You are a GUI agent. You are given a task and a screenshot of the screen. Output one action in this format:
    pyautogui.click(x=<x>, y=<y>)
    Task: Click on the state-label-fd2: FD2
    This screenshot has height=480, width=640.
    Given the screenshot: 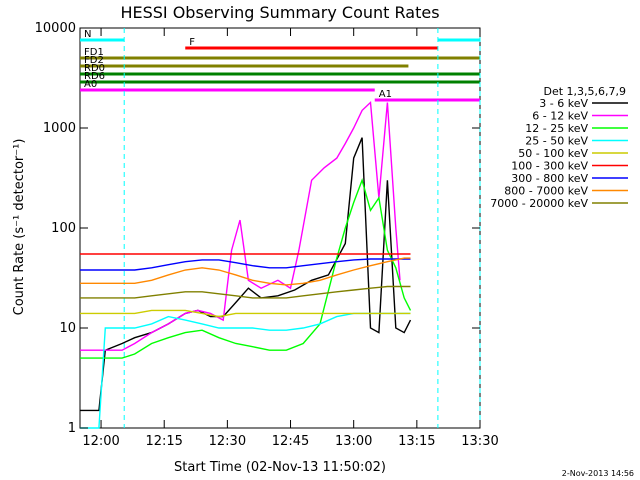 What is the action you would take?
    pyautogui.click(x=94, y=60)
    